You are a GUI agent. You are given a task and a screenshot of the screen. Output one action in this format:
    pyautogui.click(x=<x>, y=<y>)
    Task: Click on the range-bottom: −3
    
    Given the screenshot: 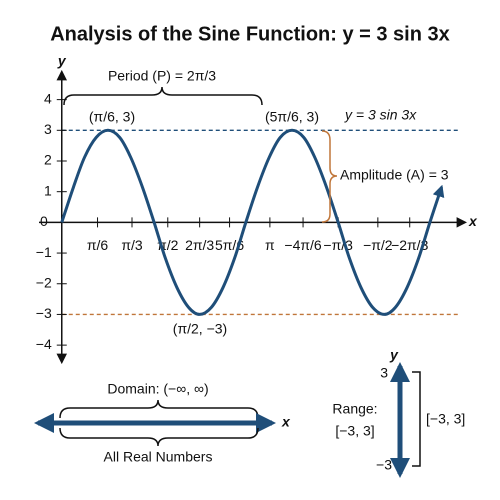 What is the action you would take?
    pyautogui.click(x=384, y=465)
    